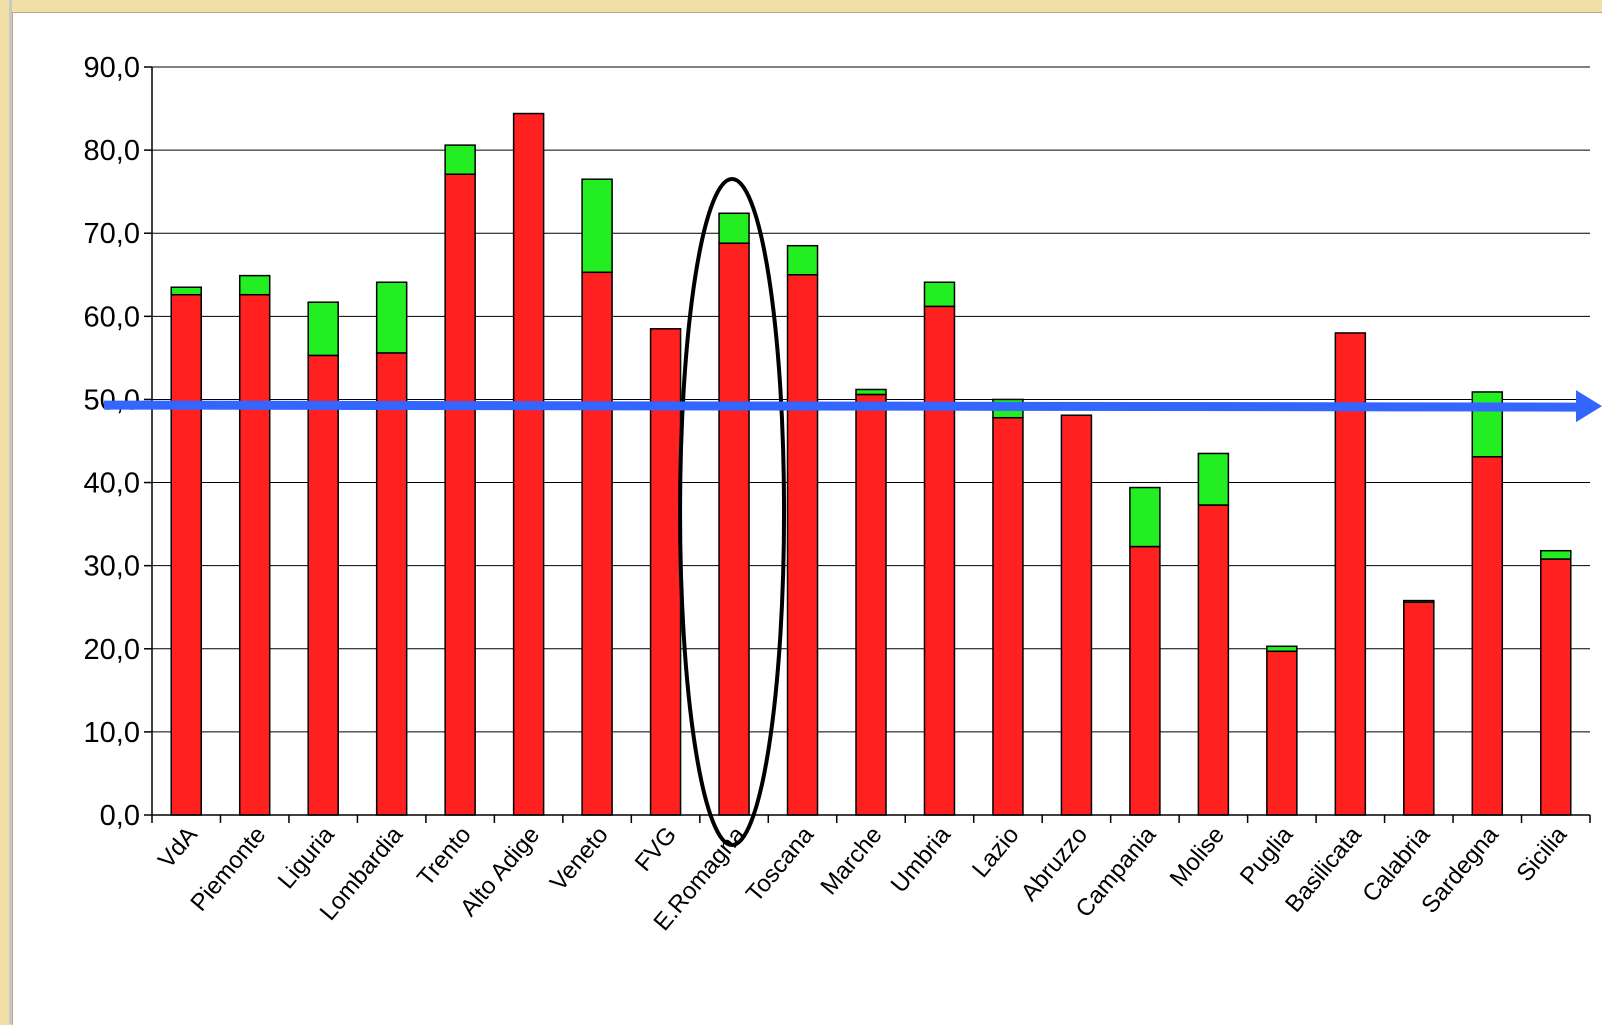 The image size is (1602, 1025). What do you see at coordinates (112, 151) in the screenshot?
I see `y-tick-label: 80,0` at bounding box center [112, 151].